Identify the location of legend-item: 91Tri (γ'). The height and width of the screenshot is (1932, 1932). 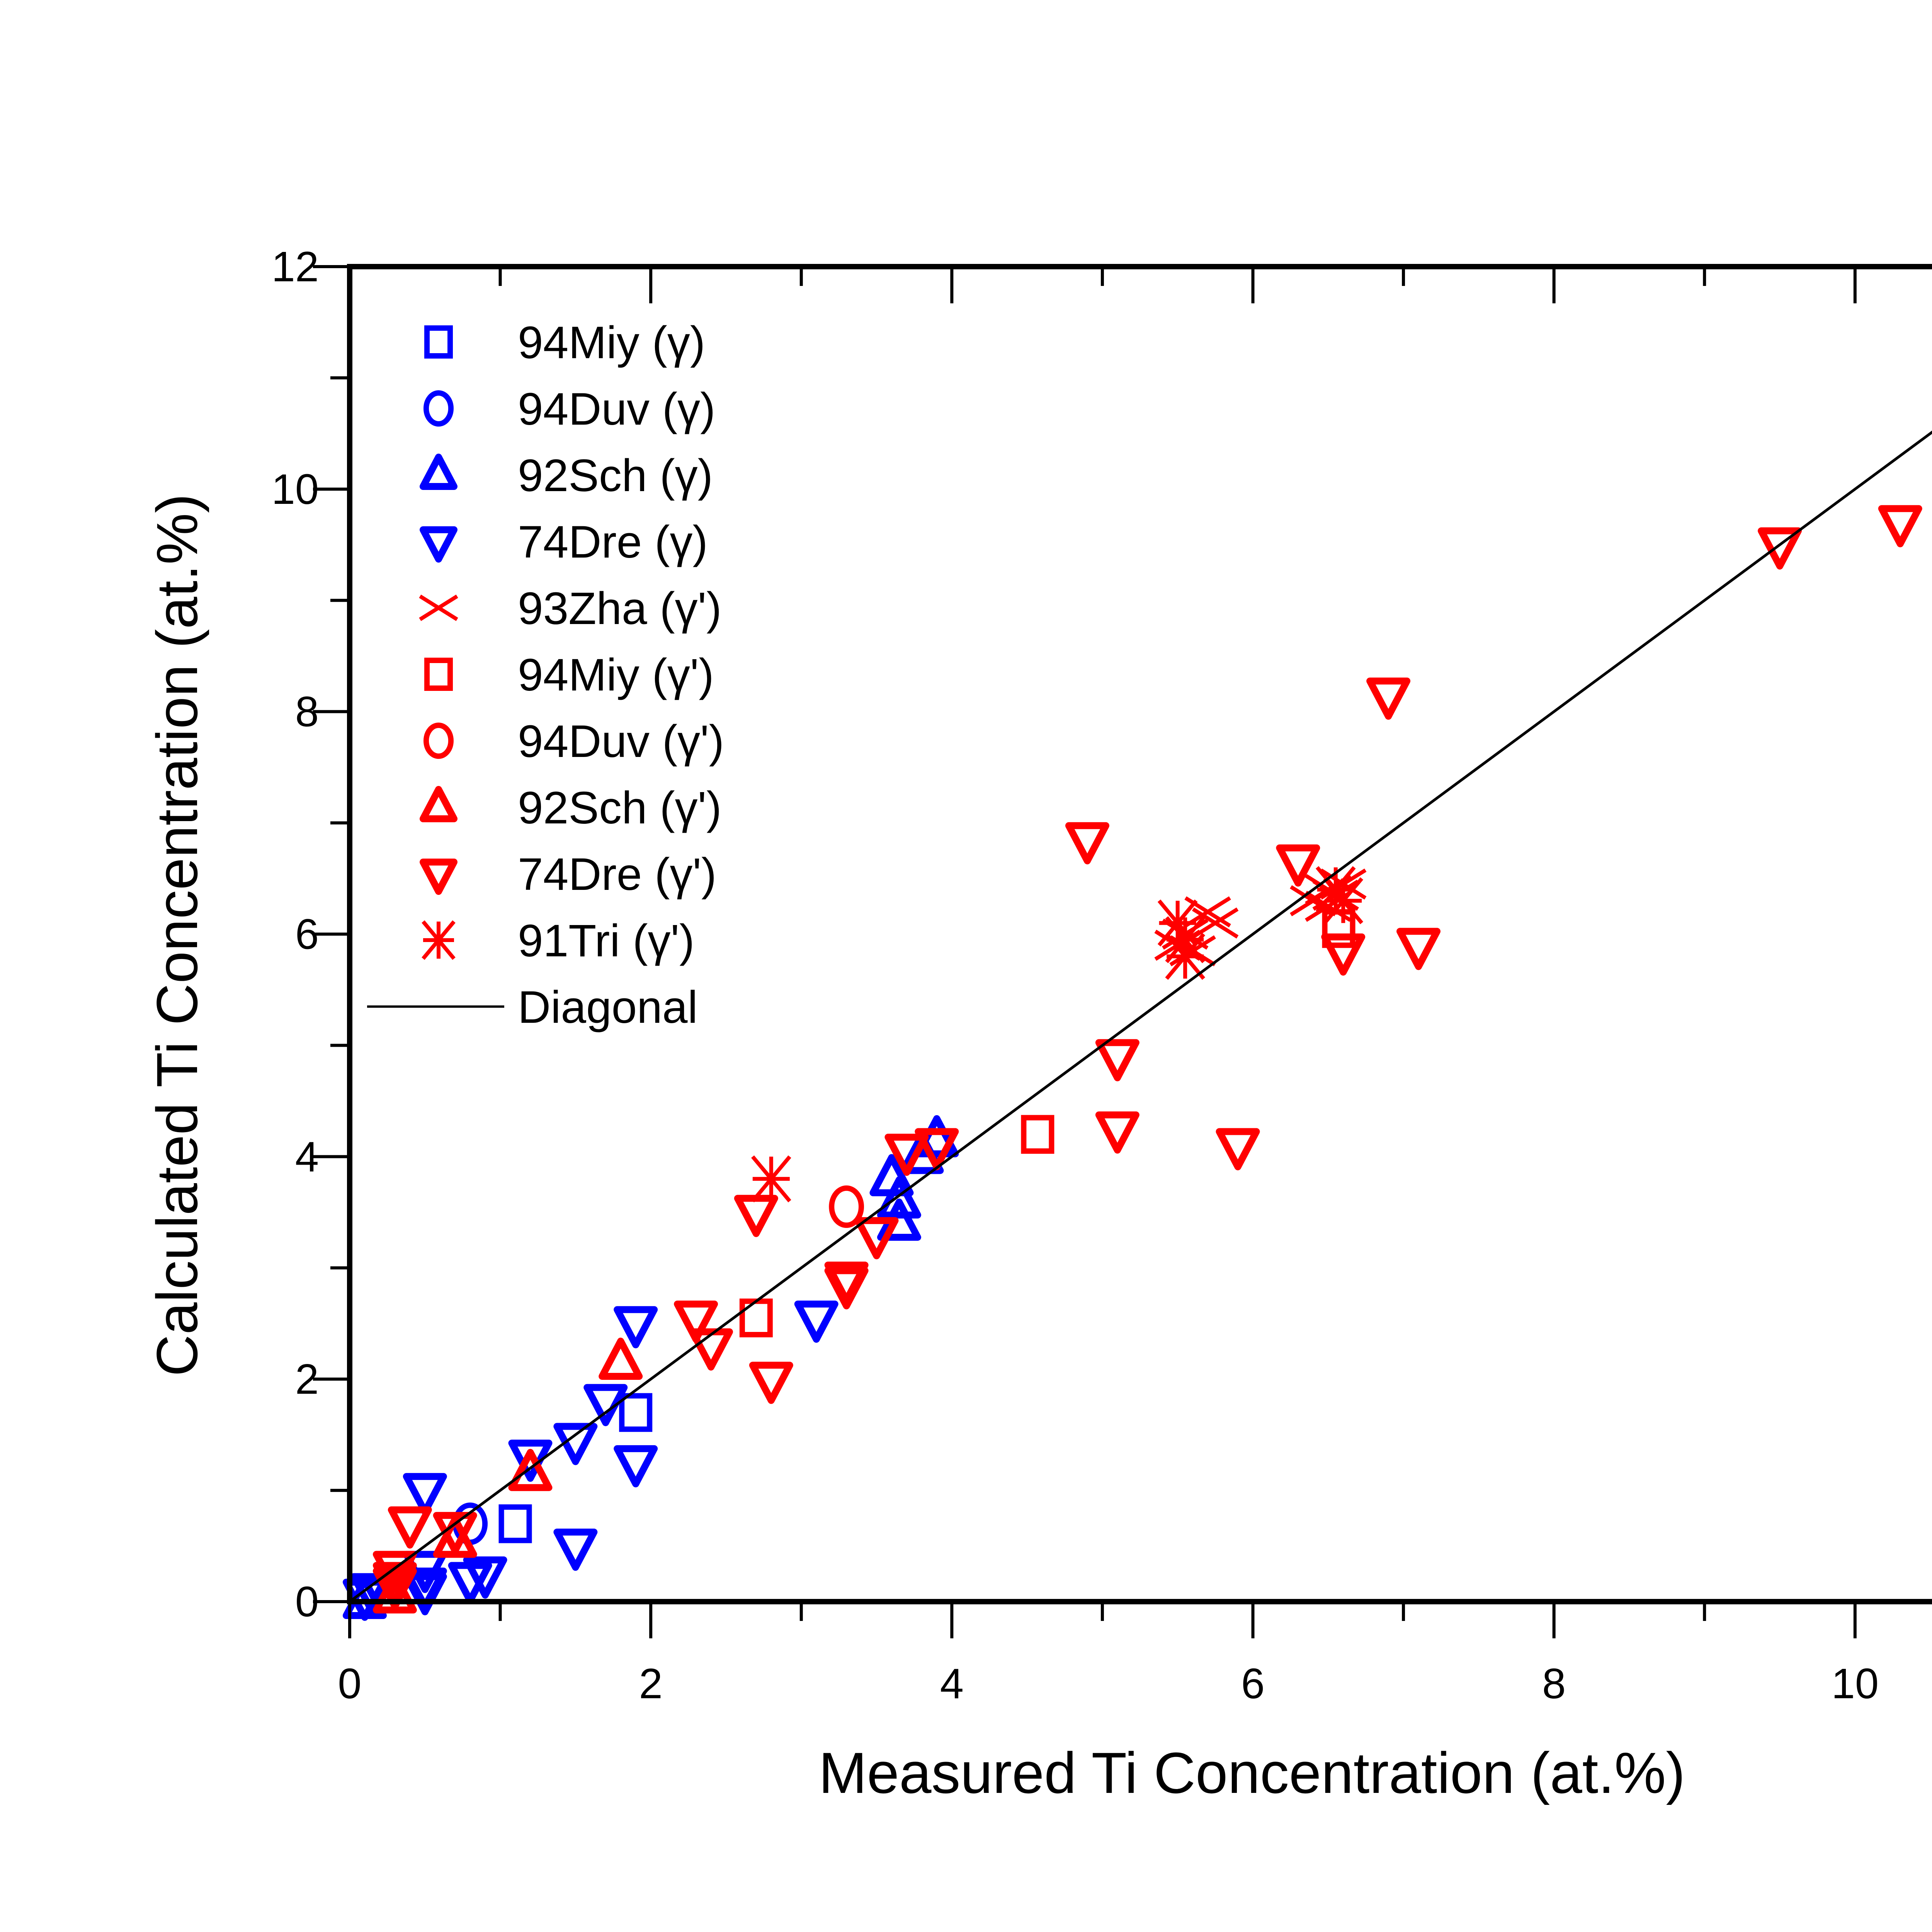
(558, 941).